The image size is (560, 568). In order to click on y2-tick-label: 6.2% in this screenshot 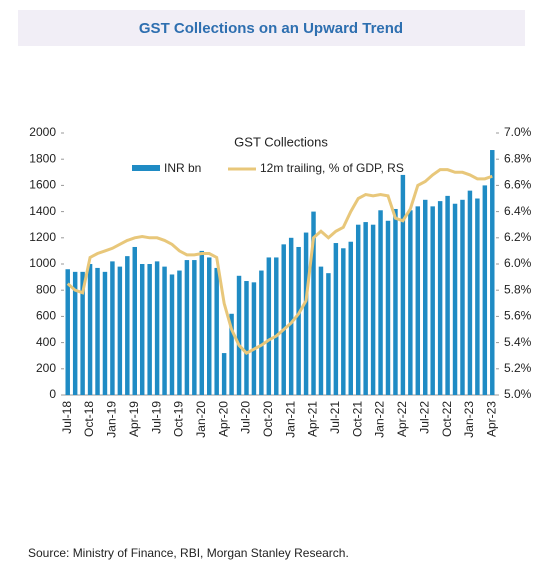, I will do `click(518, 237)`.